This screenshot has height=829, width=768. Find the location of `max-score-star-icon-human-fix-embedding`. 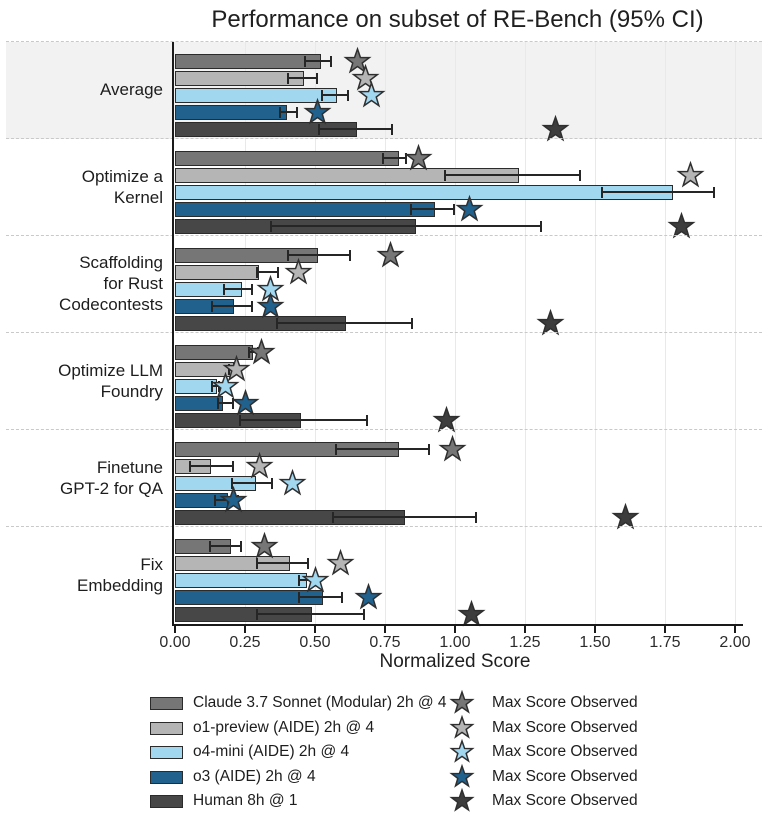

max-score-star-icon-human-fix-embedding is located at coordinates (471, 613).